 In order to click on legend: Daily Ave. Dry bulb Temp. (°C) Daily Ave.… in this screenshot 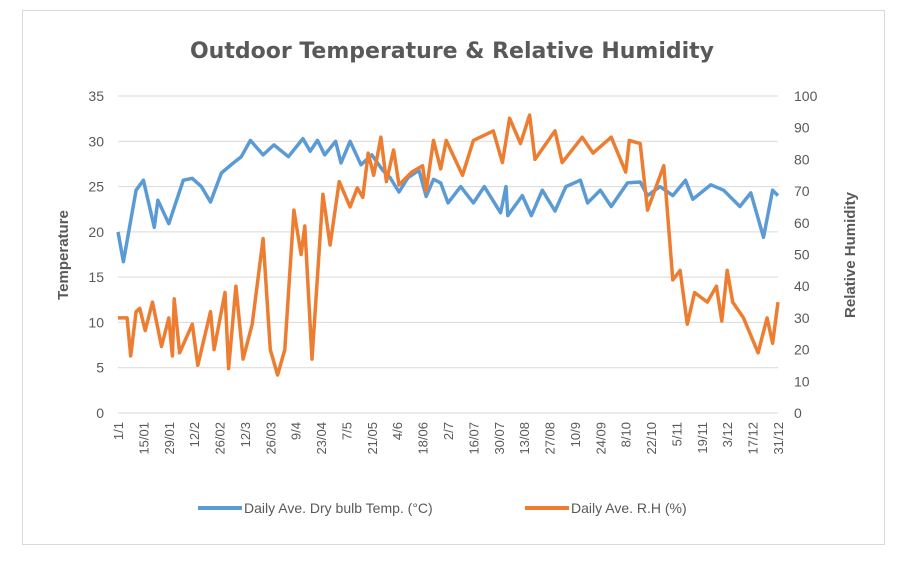, I will do `click(442, 508)`.